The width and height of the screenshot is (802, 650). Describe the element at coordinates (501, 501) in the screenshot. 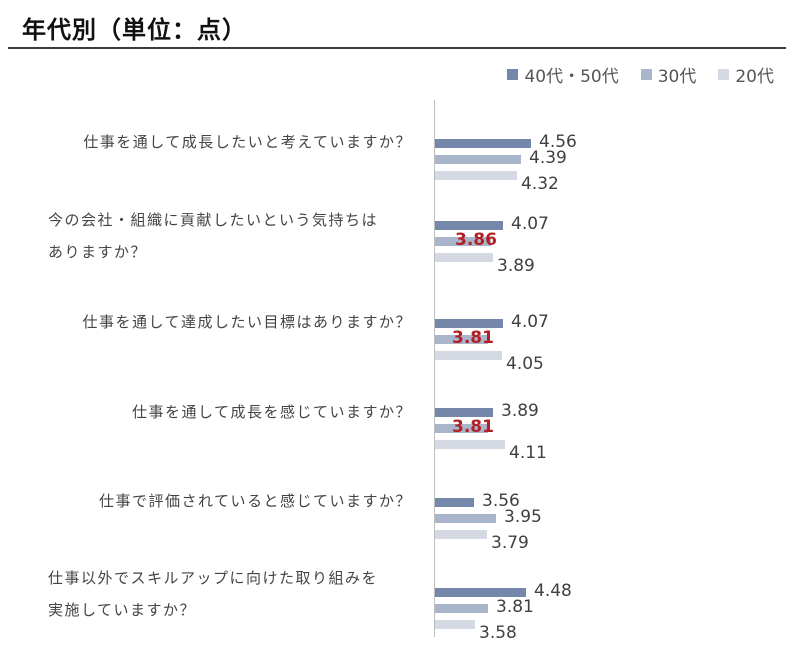

I see `value-label-40-50-q5: 3.56` at that location.